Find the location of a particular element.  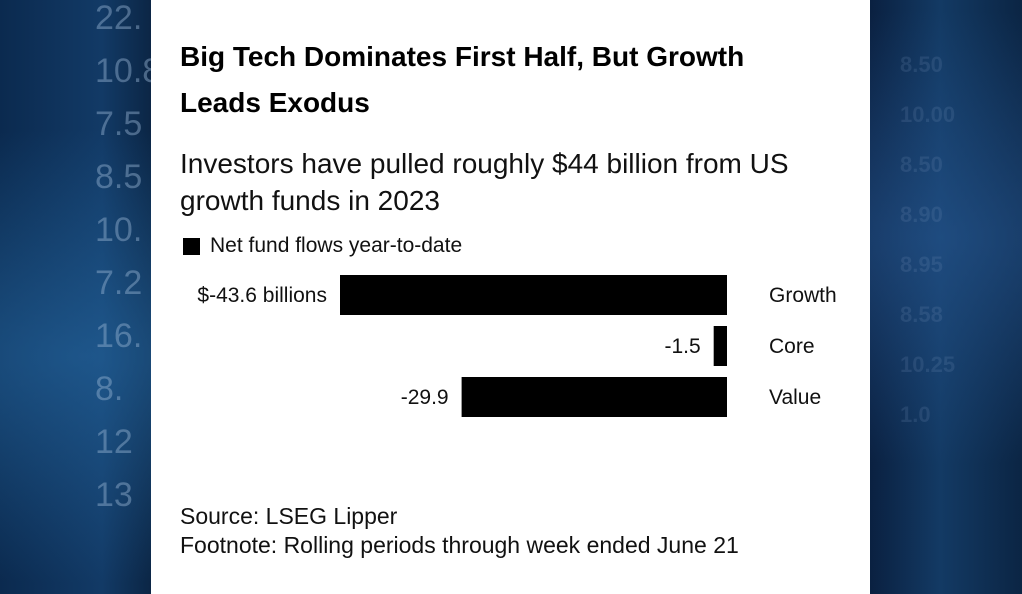

value-label-core: -1.5 is located at coordinates (682, 346).